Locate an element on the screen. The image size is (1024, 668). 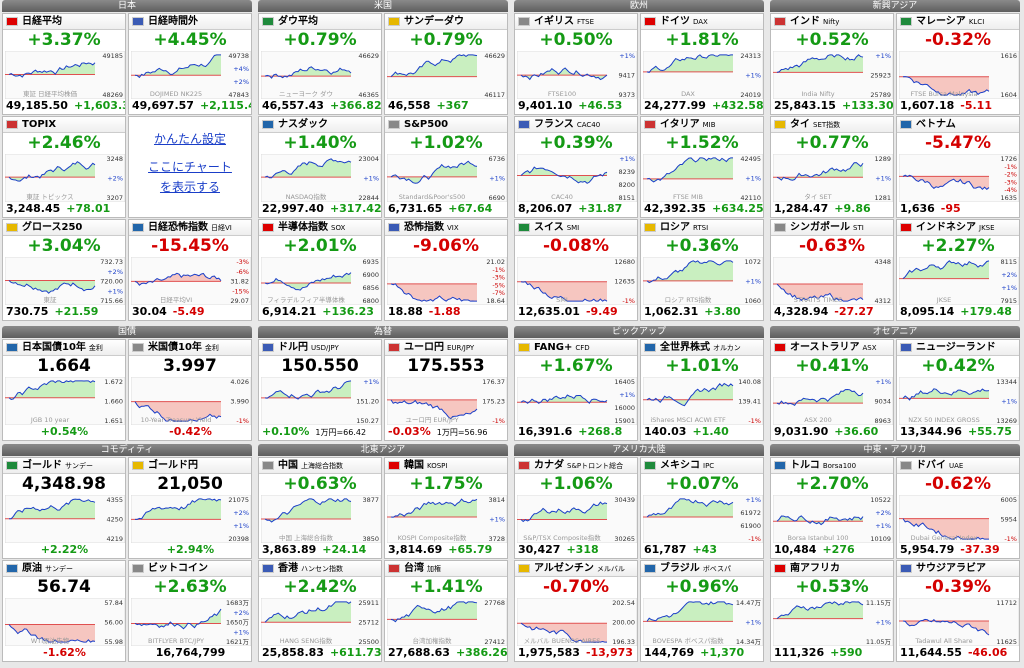
bottom-row: 144,769 +1,370 is located at coordinates (702, 653).